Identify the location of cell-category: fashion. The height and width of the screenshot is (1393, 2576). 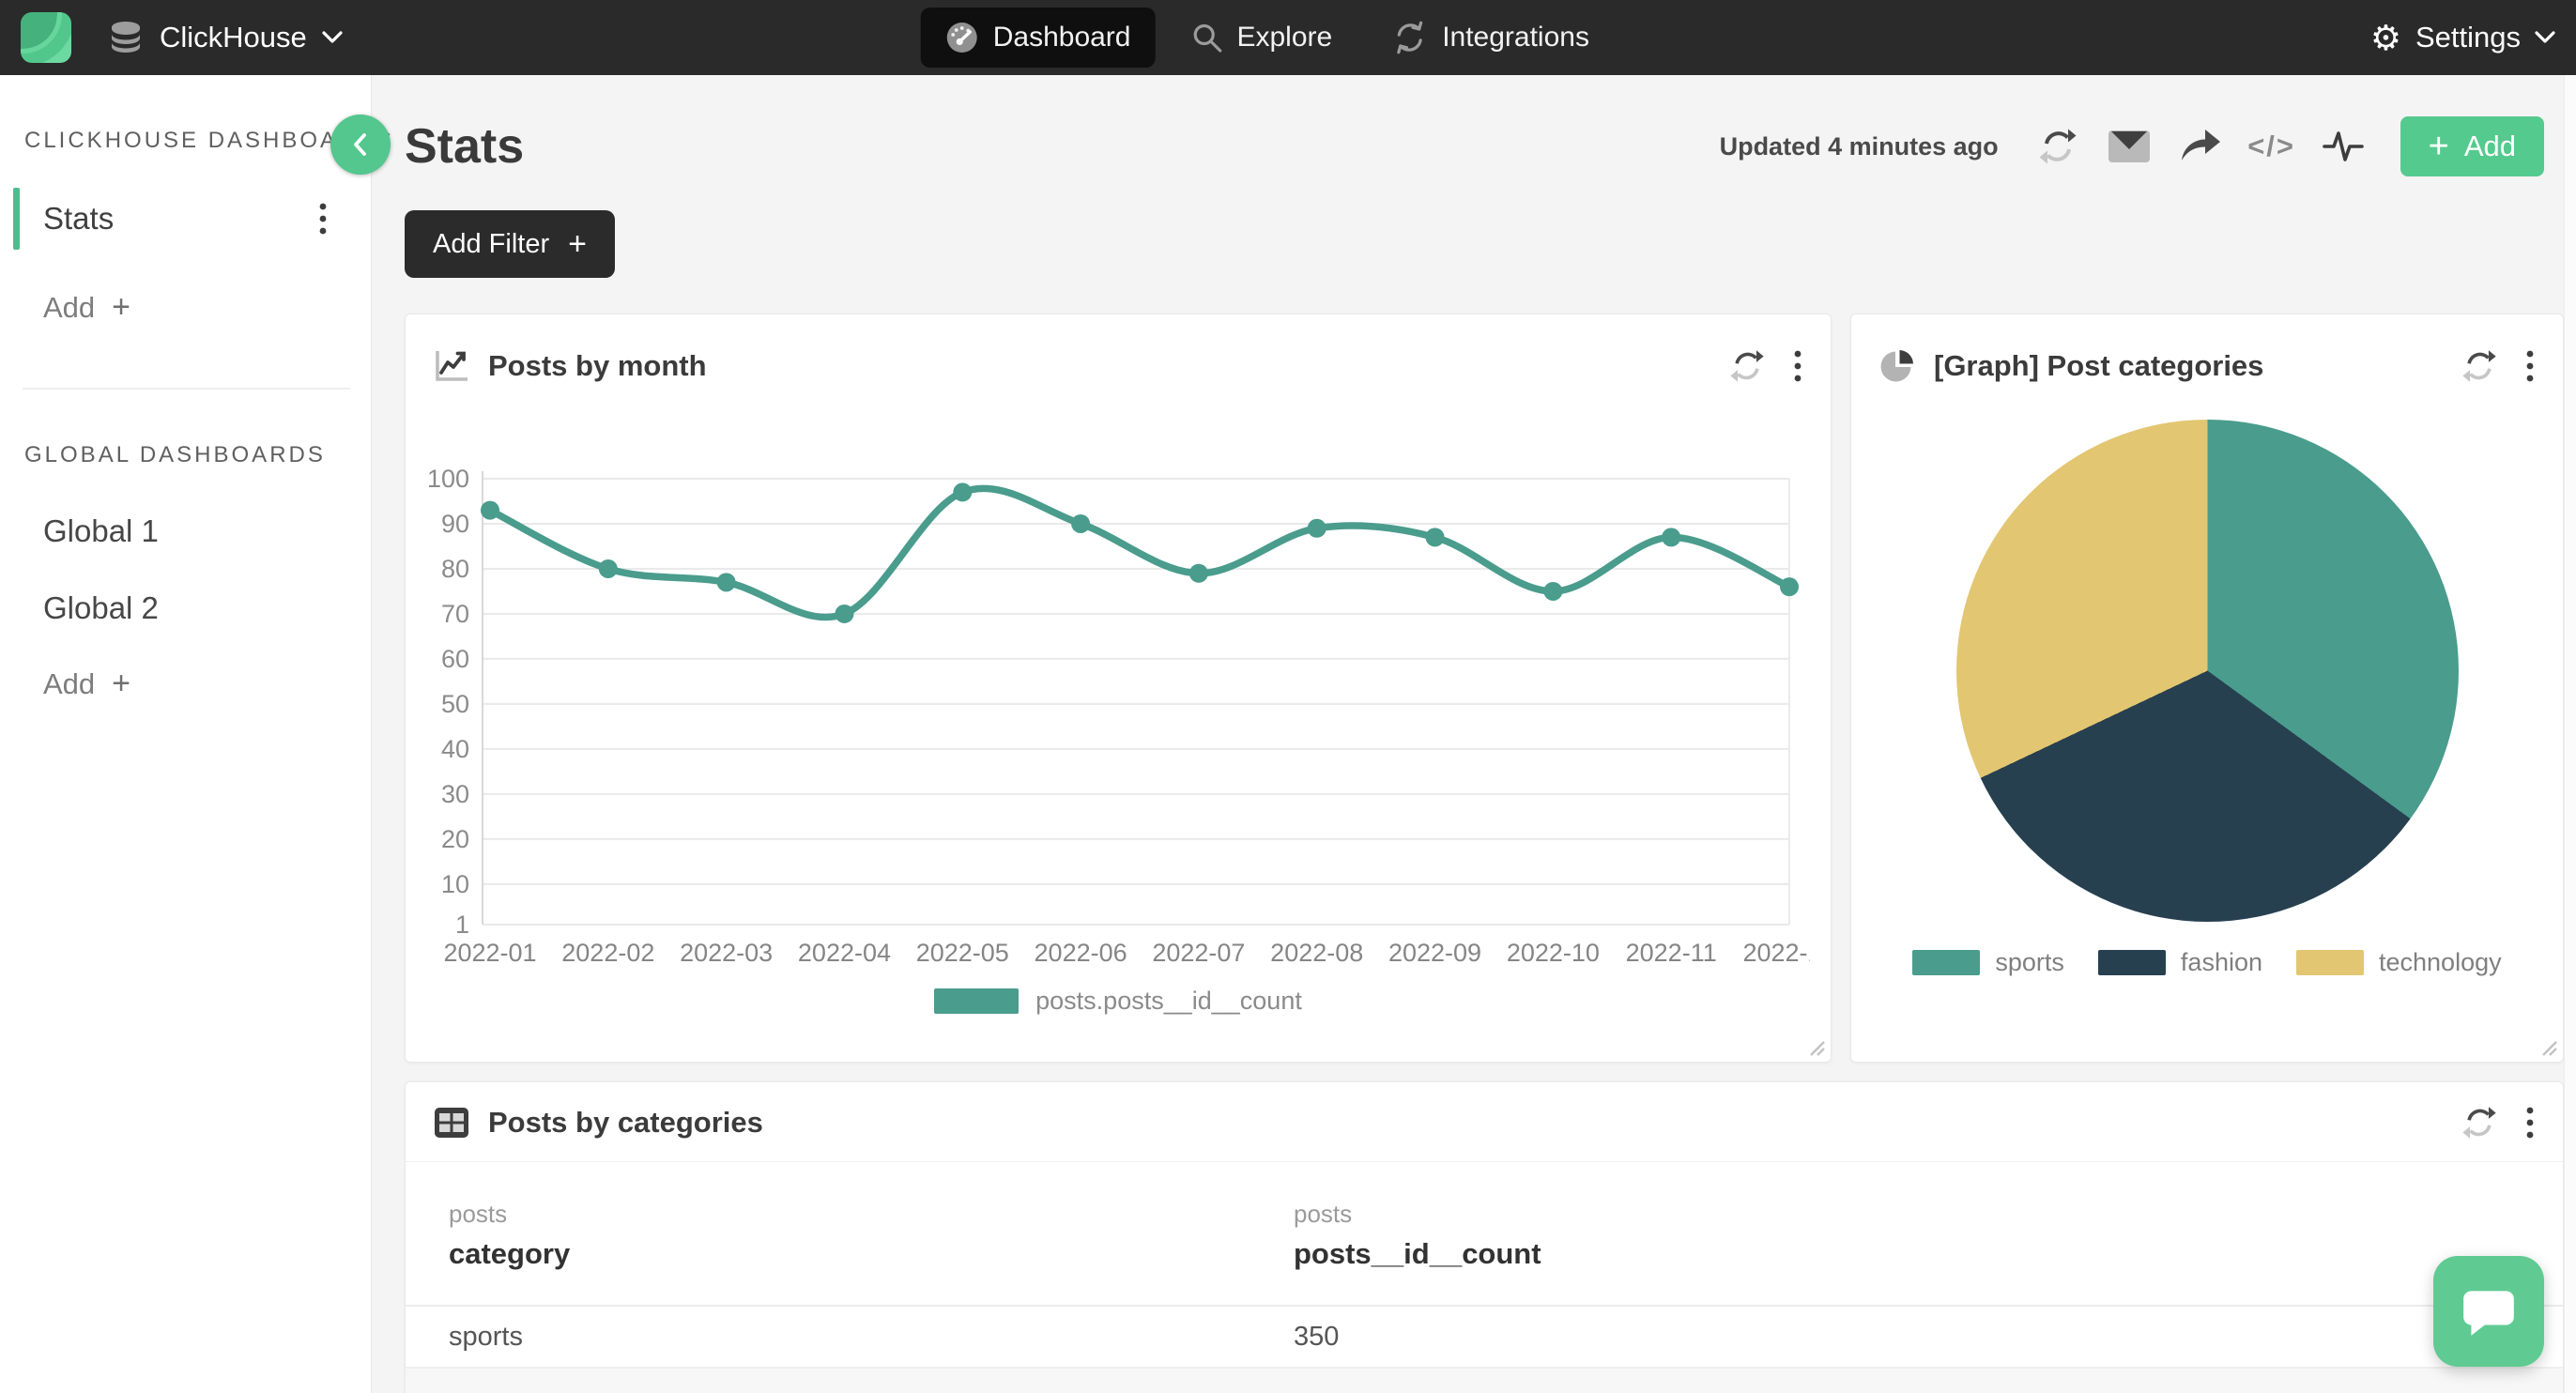
(828, 1392).